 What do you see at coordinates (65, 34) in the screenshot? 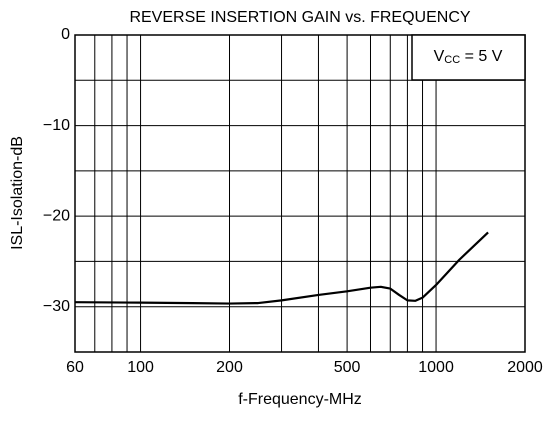
I see `y-tick-label: 0` at bounding box center [65, 34].